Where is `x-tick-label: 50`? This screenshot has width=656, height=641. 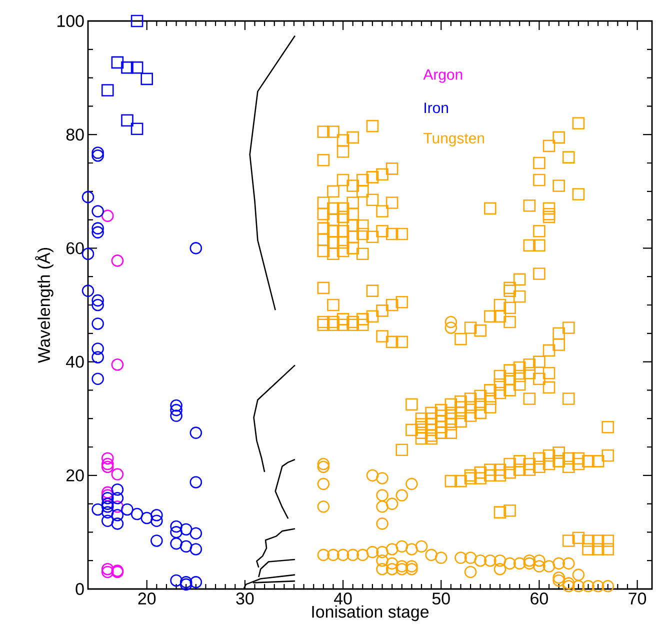 x-tick-label: 50 is located at coordinates (441, 598).